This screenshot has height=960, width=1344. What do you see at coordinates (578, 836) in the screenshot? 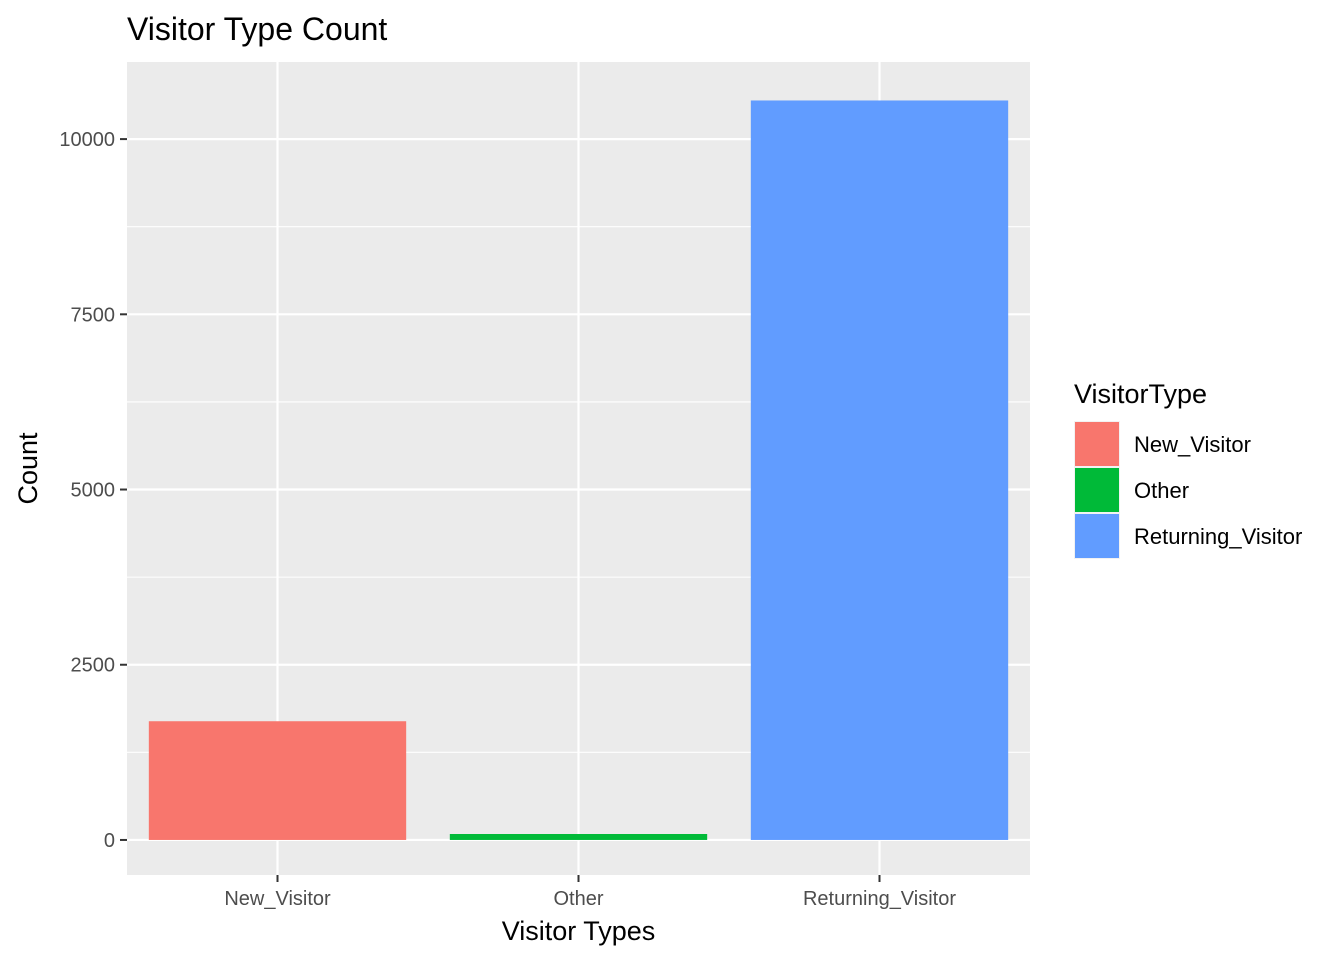
I see `bar-other` at bounding box center [578, 836].